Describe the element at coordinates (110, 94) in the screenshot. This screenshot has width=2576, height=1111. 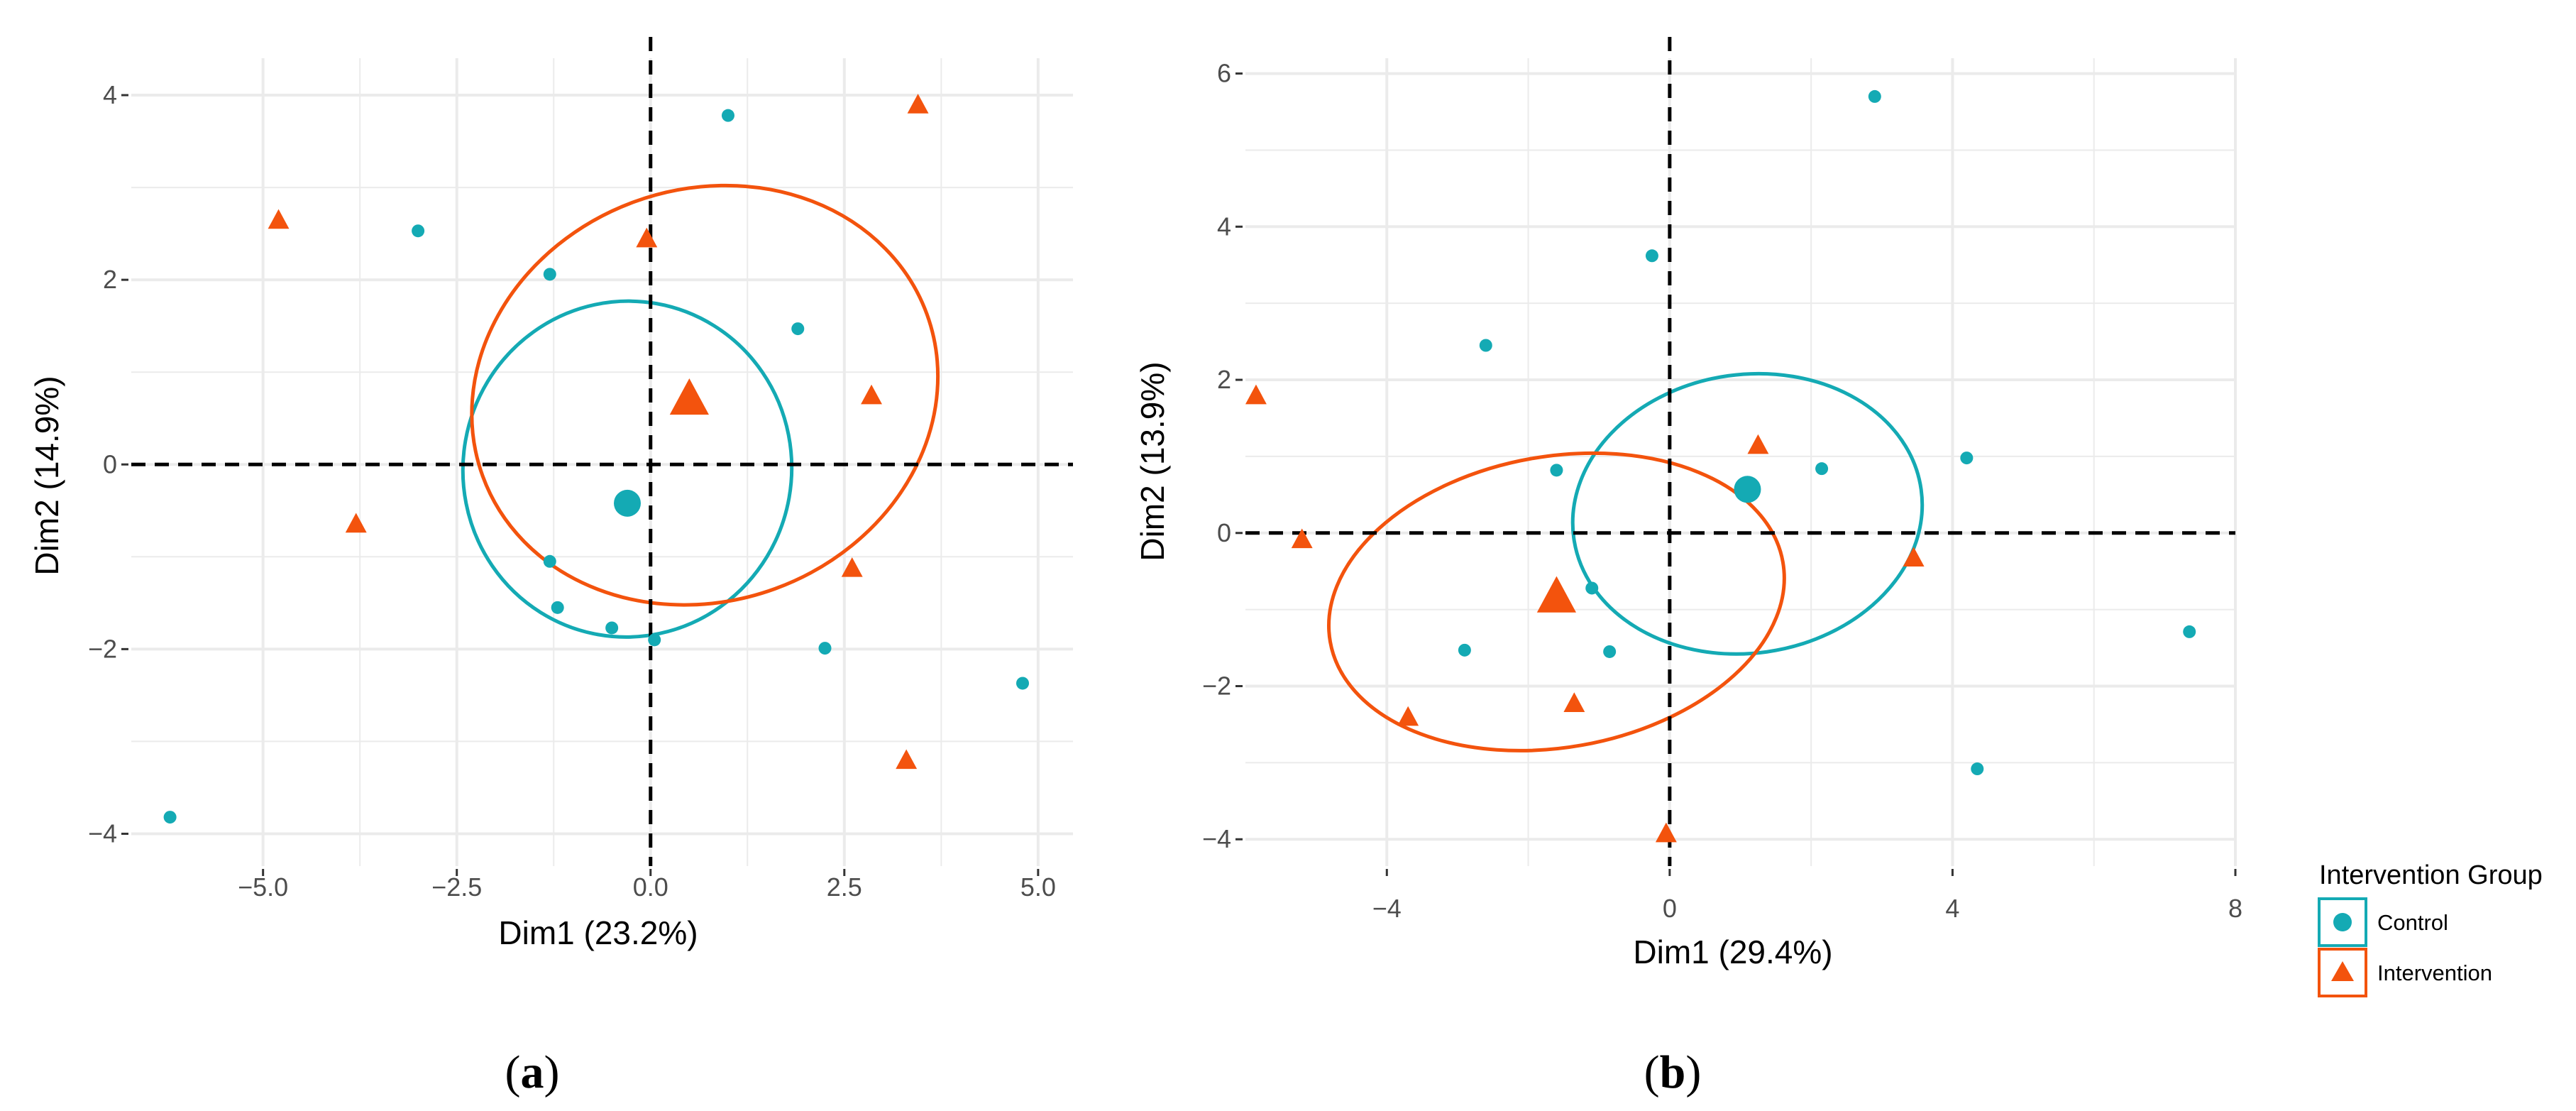
I see `panel-a-y-tick-label: 4` at that location.